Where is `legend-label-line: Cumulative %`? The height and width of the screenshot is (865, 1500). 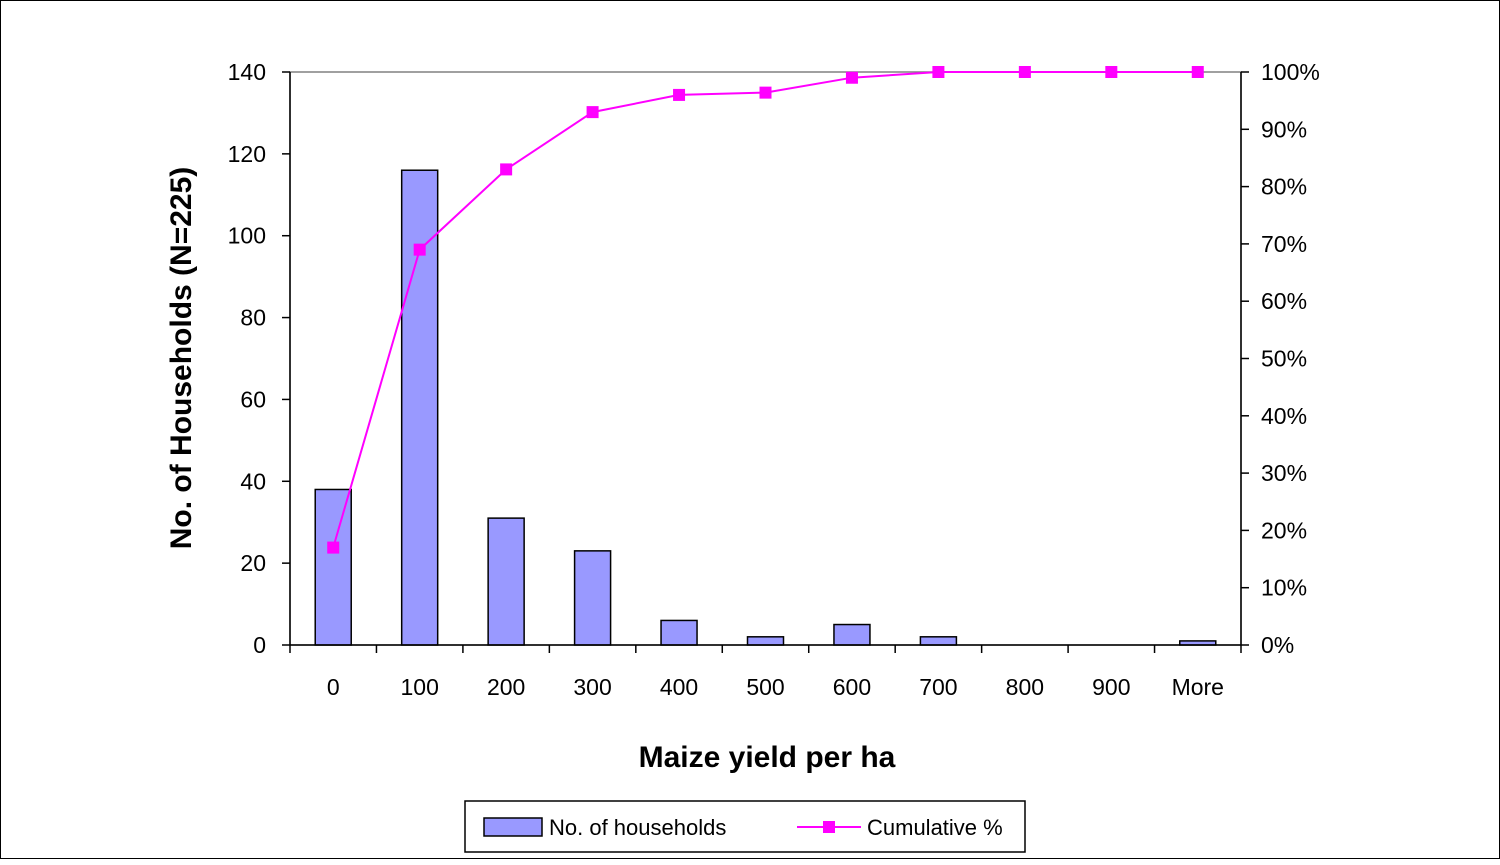 legend-label-line: Cumulative % is located at coordinates (935, 827).